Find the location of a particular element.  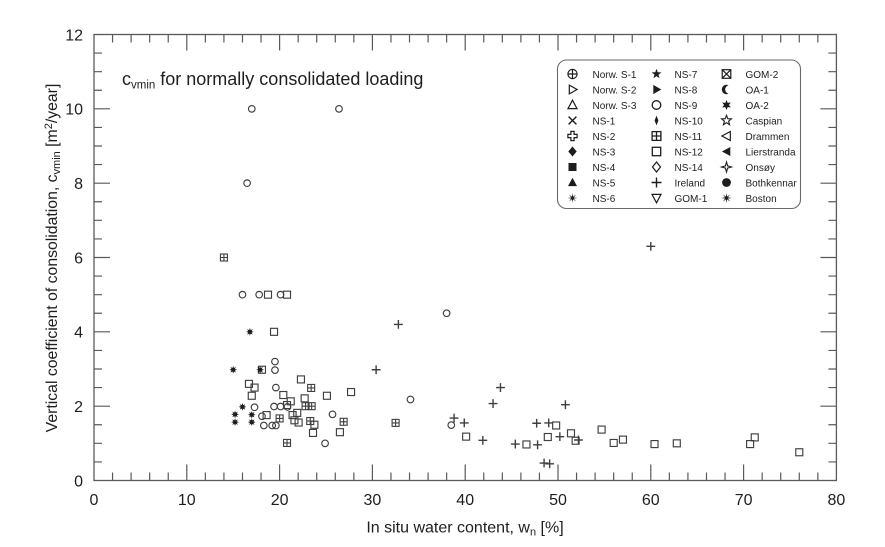

svg-text: NS-4 is located at coordinates (604, 168).